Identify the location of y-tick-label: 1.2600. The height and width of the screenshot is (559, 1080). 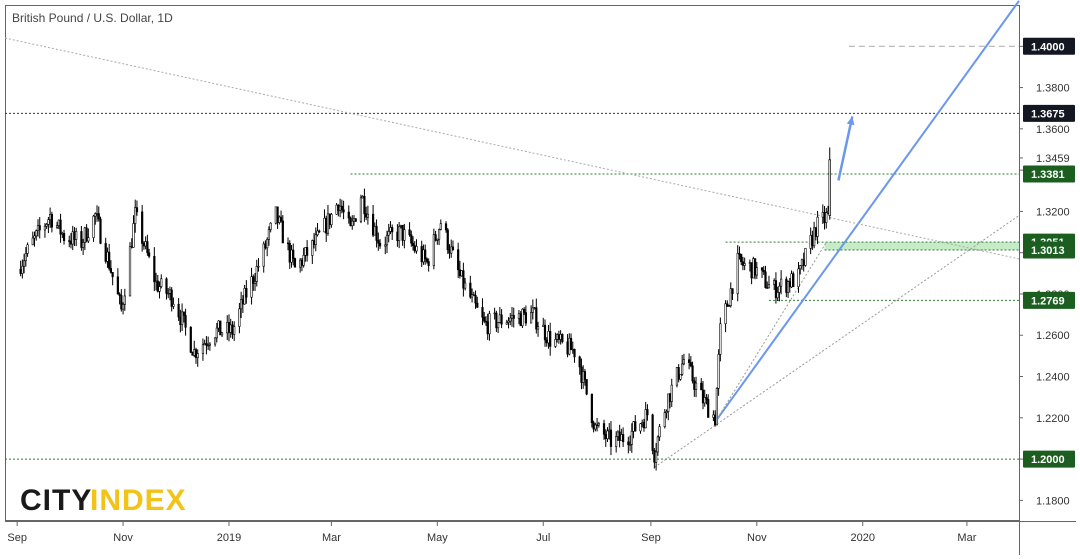
(1053, 336).